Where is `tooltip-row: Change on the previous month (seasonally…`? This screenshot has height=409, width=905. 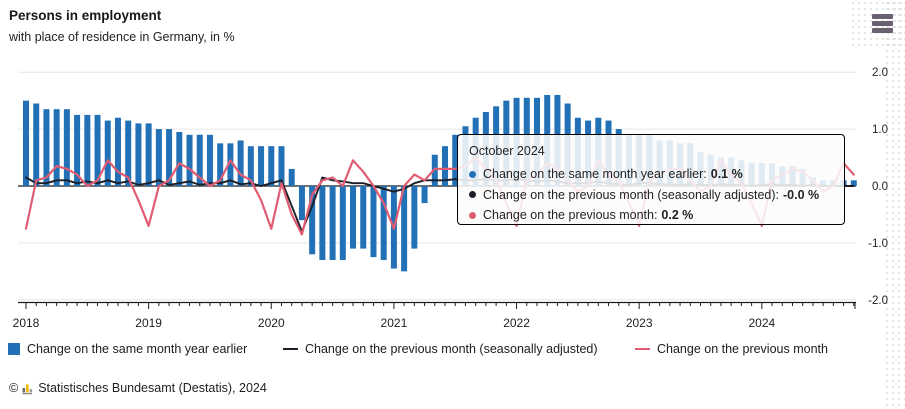
tooltip-row: Change on the previous month (seasonally… is located at coordinates (651, 195).